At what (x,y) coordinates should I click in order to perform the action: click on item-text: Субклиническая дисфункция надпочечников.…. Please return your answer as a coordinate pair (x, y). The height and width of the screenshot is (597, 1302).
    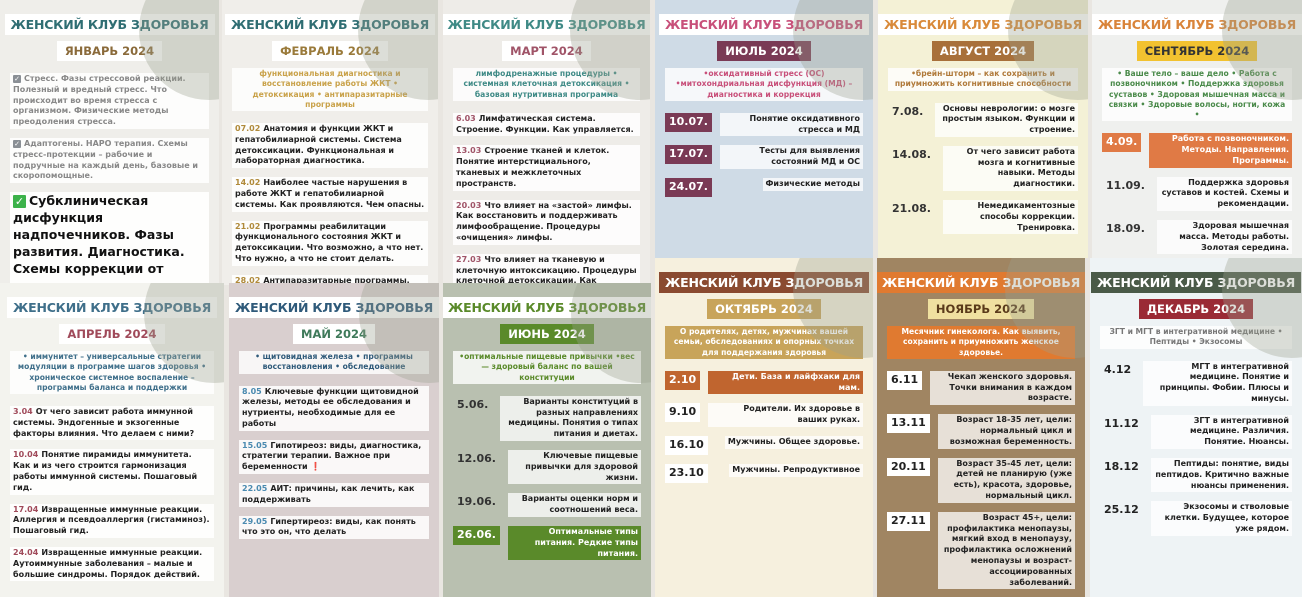
    Looking at the image, I should click on (99, 239).